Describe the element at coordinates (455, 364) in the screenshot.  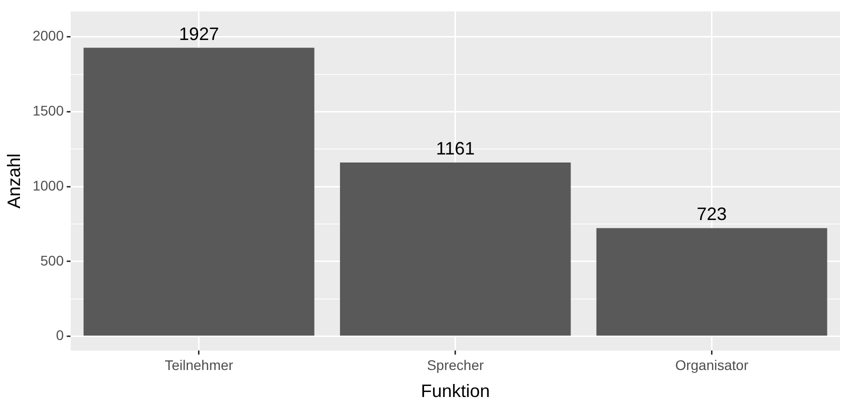
I see `x-tick-label: Sprecher` at that location.